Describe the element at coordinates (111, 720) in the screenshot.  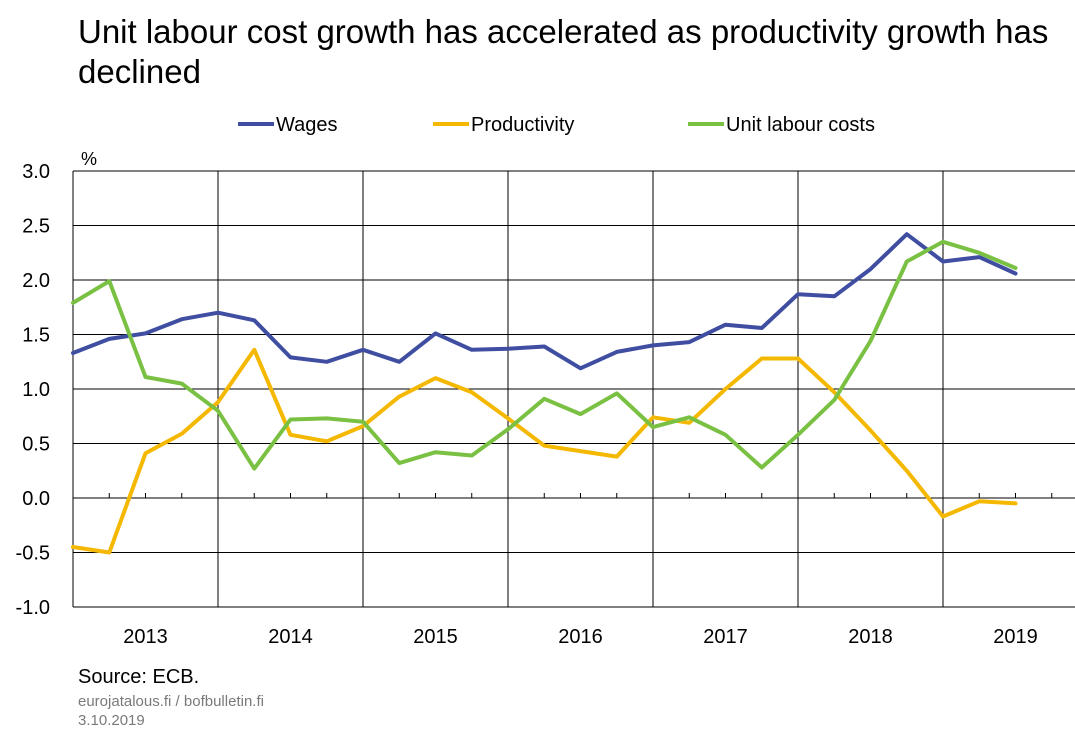
I see `publication-date: 3.10.2019` at that location.